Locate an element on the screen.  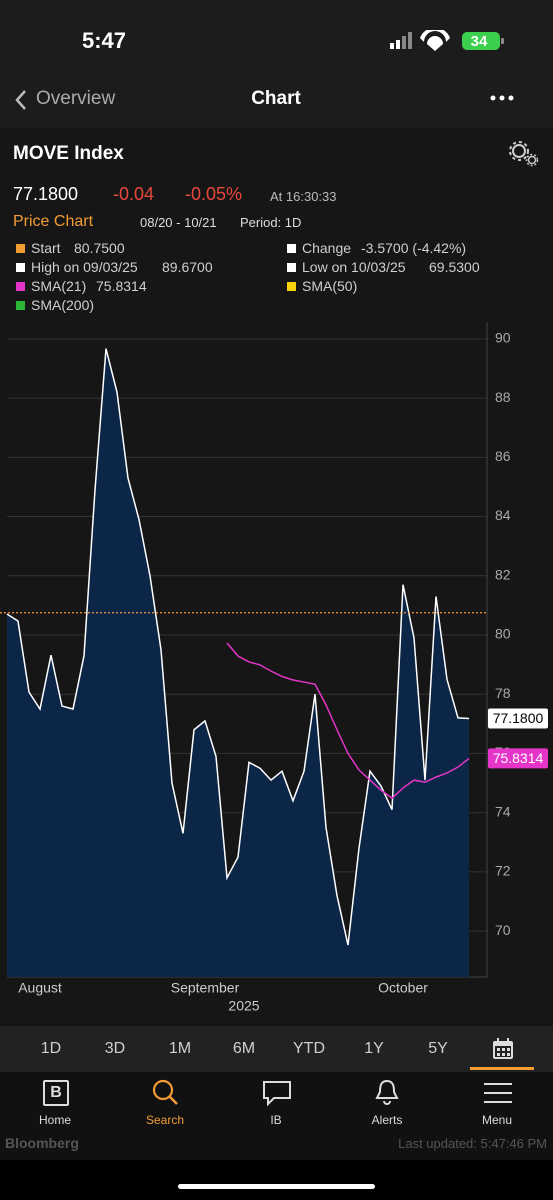
legend-label: SMA(21) is located at coordinates (59, 286).